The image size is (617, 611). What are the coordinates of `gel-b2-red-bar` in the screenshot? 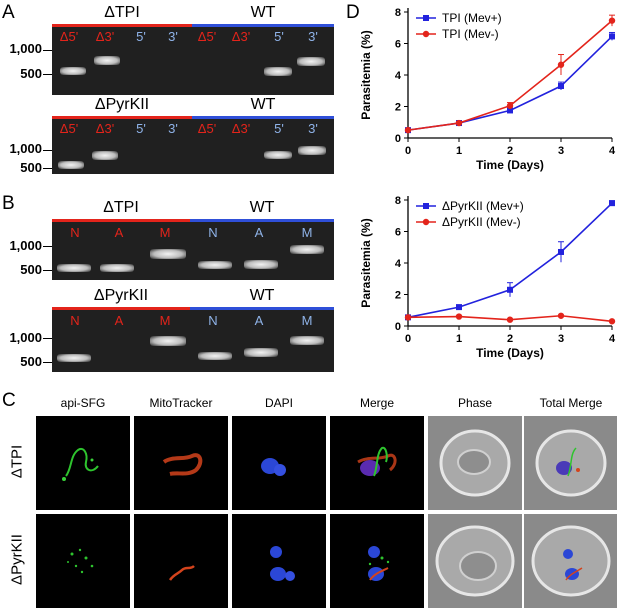 It's located at (121, 308).